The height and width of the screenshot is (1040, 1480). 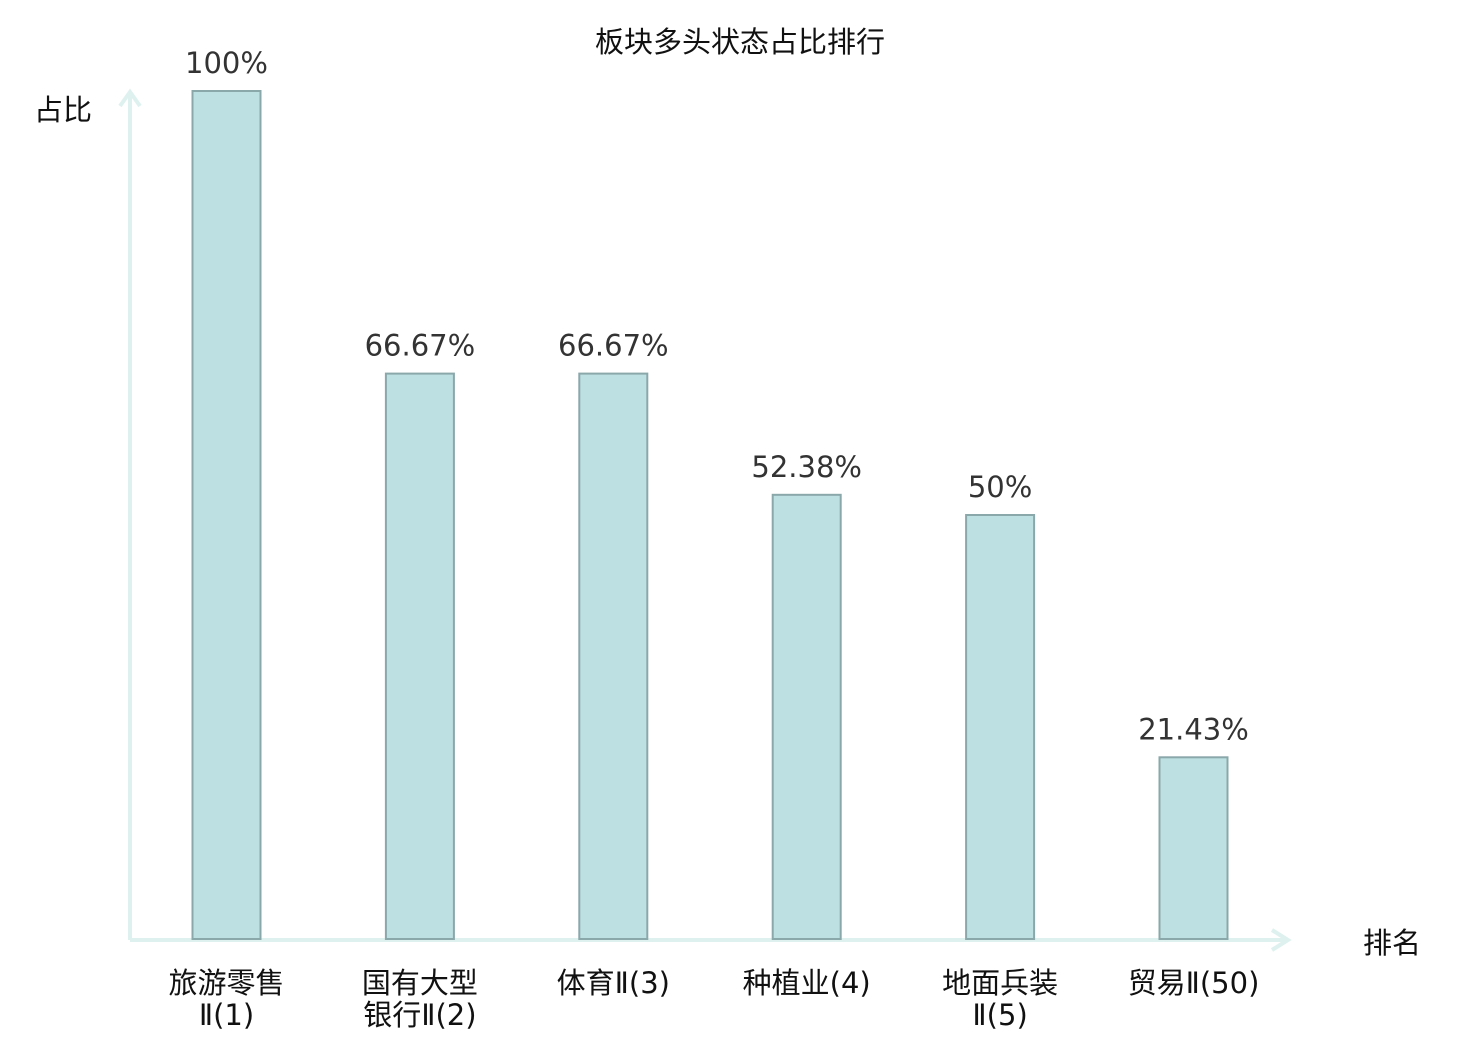 I want to click on chart-title: 板块多头状态占比排行, so click(x=740, y=42).